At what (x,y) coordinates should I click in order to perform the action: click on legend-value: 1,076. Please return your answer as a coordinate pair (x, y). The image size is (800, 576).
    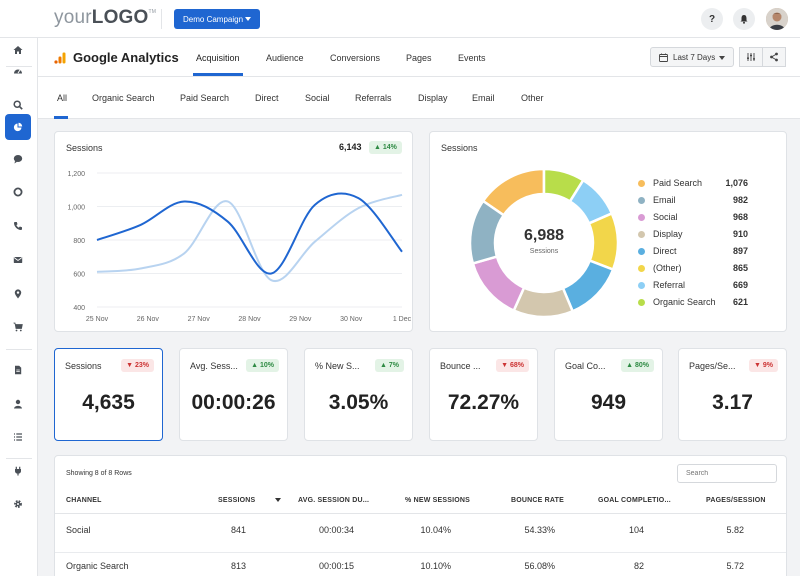
    Looking at the image, I should click on (736, 183).